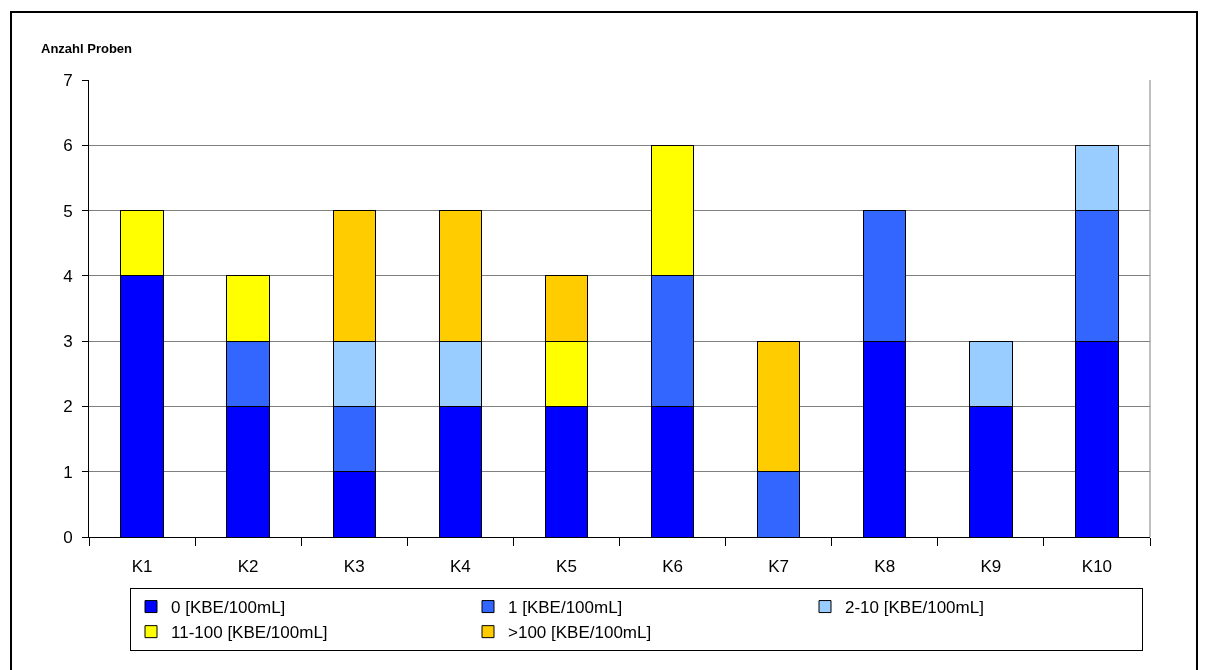 The width and height of the screenshot is (1208, 670). I want to click on y-tick-label: 4, so click(68, 276).